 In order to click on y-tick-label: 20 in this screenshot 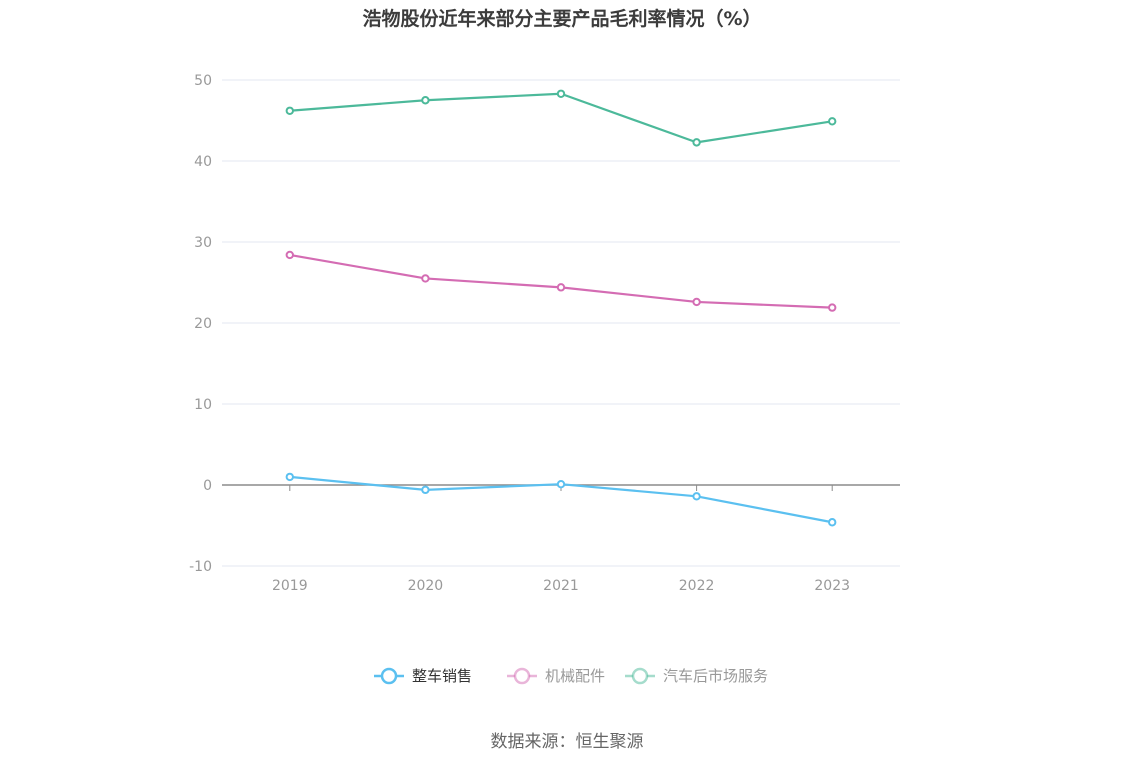, I will do `click(203, 324)`.